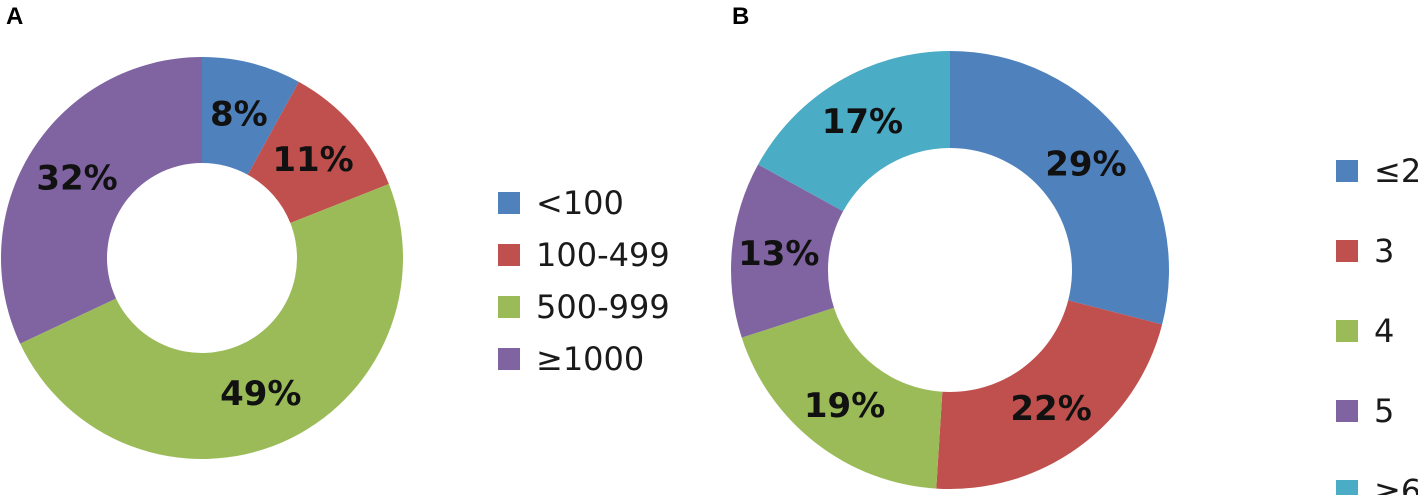 This screenshot has width=1418, height=495. What do you see at coordinates (1396, 483) in the screenshot?
I see `legend-label-b-4: ≥6` at bounding box center [1396, 483].